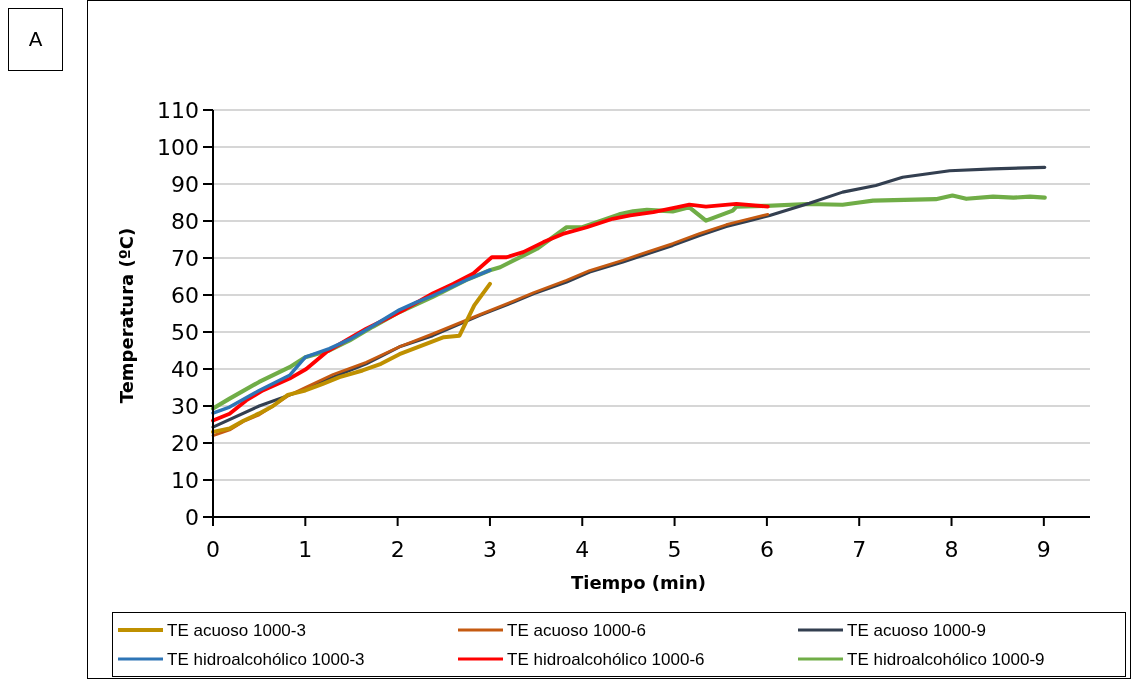 The width and height of the screenshot is (1132, 679). Describe the element at coordinates (305, 549) in the screenshot. I see `x-tick-label: 1` at that location.